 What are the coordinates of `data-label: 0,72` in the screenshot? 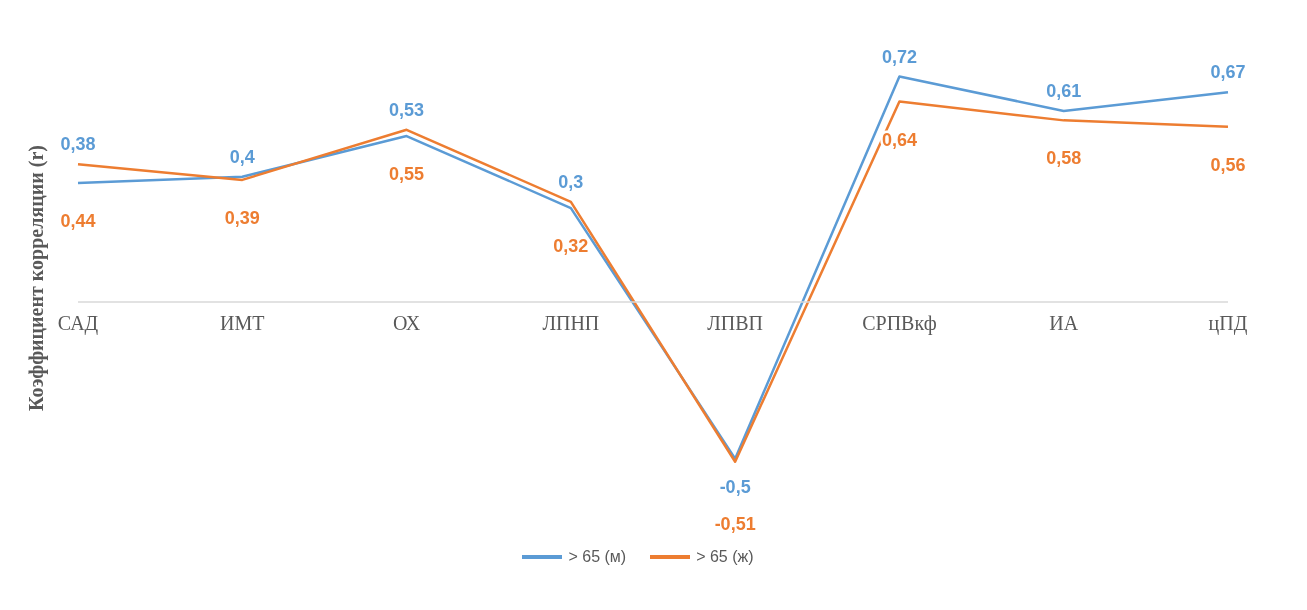 It's located at (899, 56).